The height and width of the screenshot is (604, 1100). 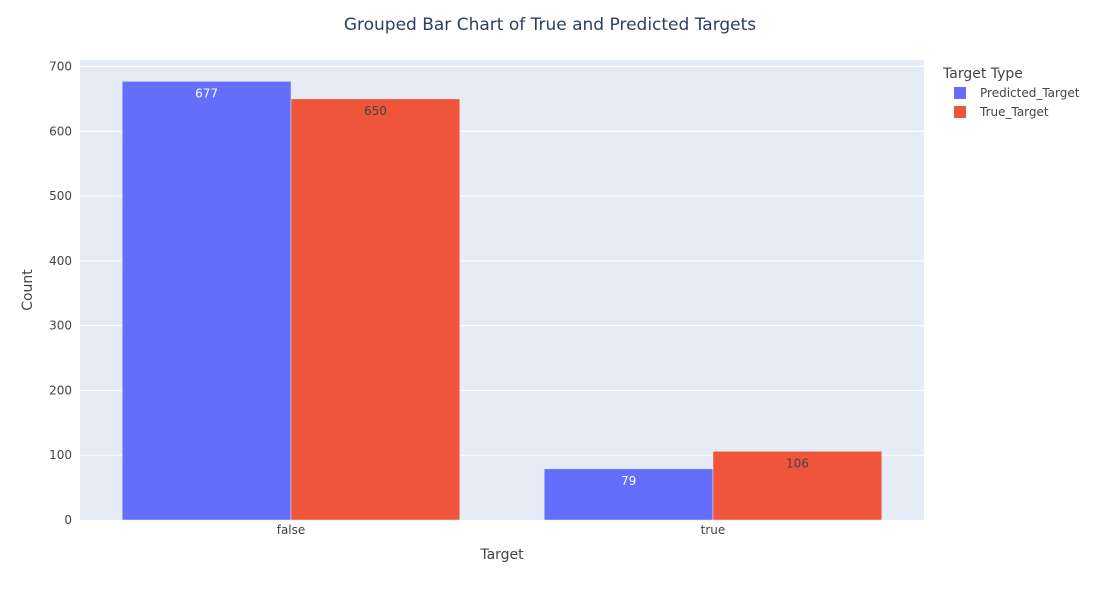 I want to click on bar-value-label: 677, so click(x=206, y=93).